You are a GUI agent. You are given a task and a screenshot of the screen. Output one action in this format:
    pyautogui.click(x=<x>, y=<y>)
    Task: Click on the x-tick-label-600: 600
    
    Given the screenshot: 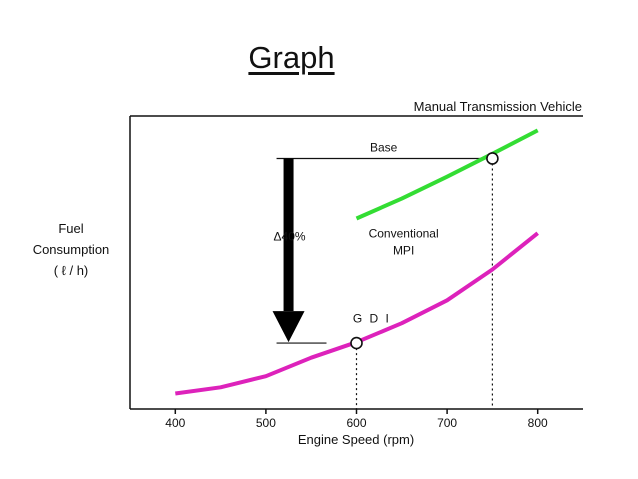 What is the action you would take?
    pyautogui.click(x=356, y=423)
    